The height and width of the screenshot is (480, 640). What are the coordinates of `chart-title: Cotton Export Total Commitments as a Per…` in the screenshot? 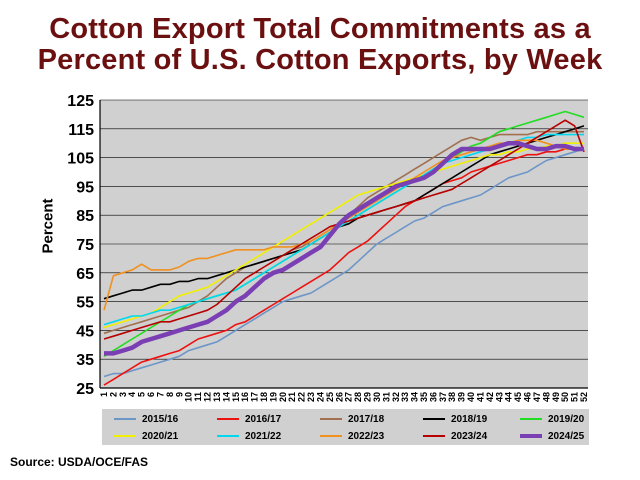 It's located at (320, 45).